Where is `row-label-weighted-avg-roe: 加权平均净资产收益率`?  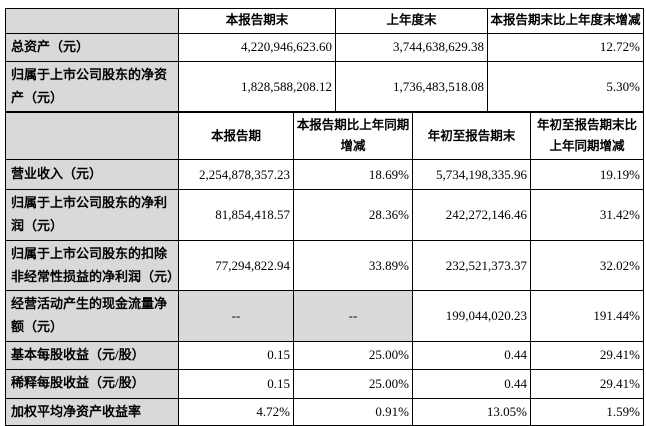
row-label-weighted-avg-roe: 加权平均净资产收益率 is located at coordinates (92, 411).